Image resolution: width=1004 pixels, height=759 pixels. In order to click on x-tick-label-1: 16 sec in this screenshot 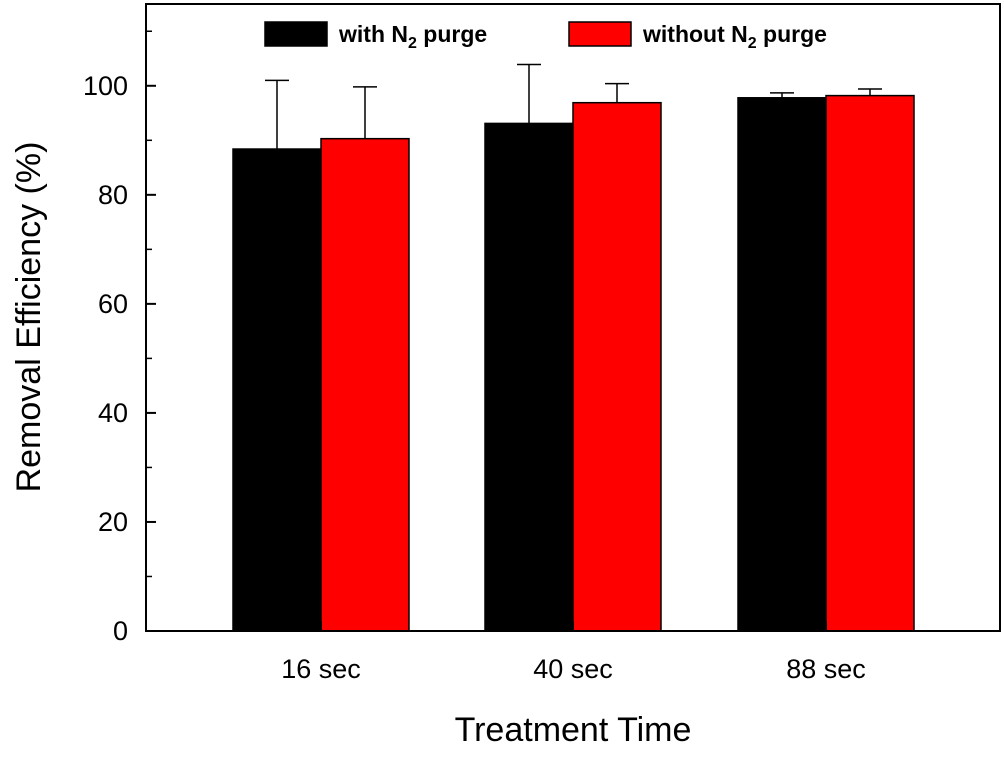, I will do `click(321, 669)`.